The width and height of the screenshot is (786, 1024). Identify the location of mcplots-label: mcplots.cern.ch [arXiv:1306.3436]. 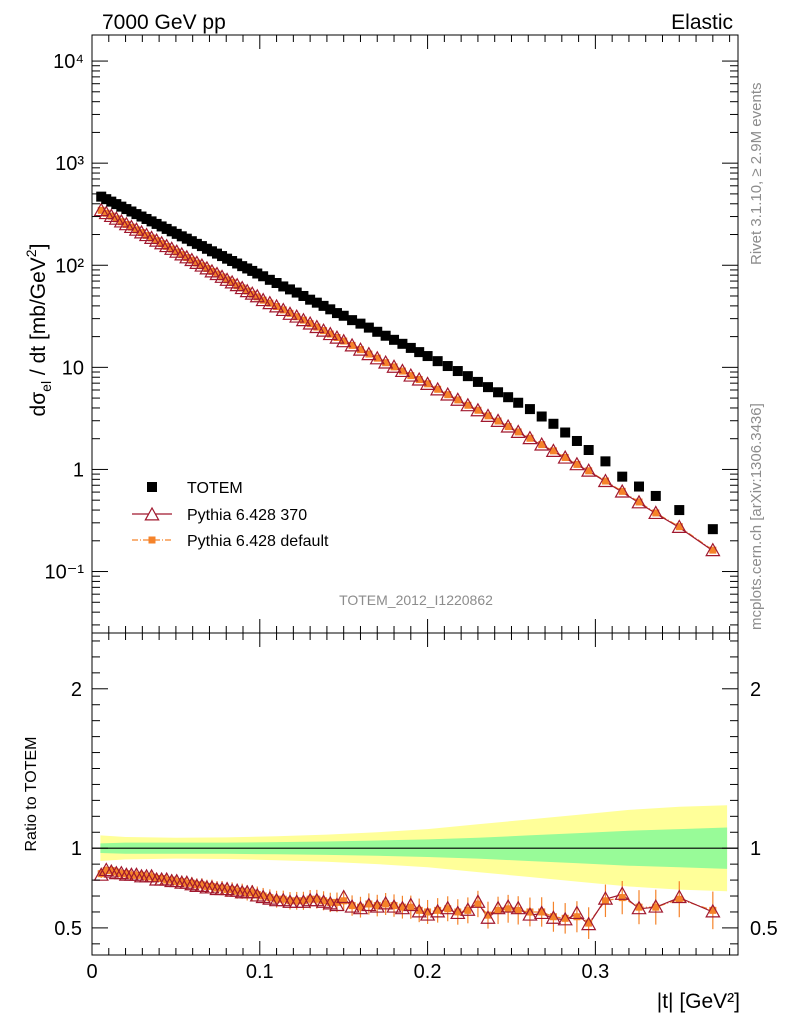
(756, 516).